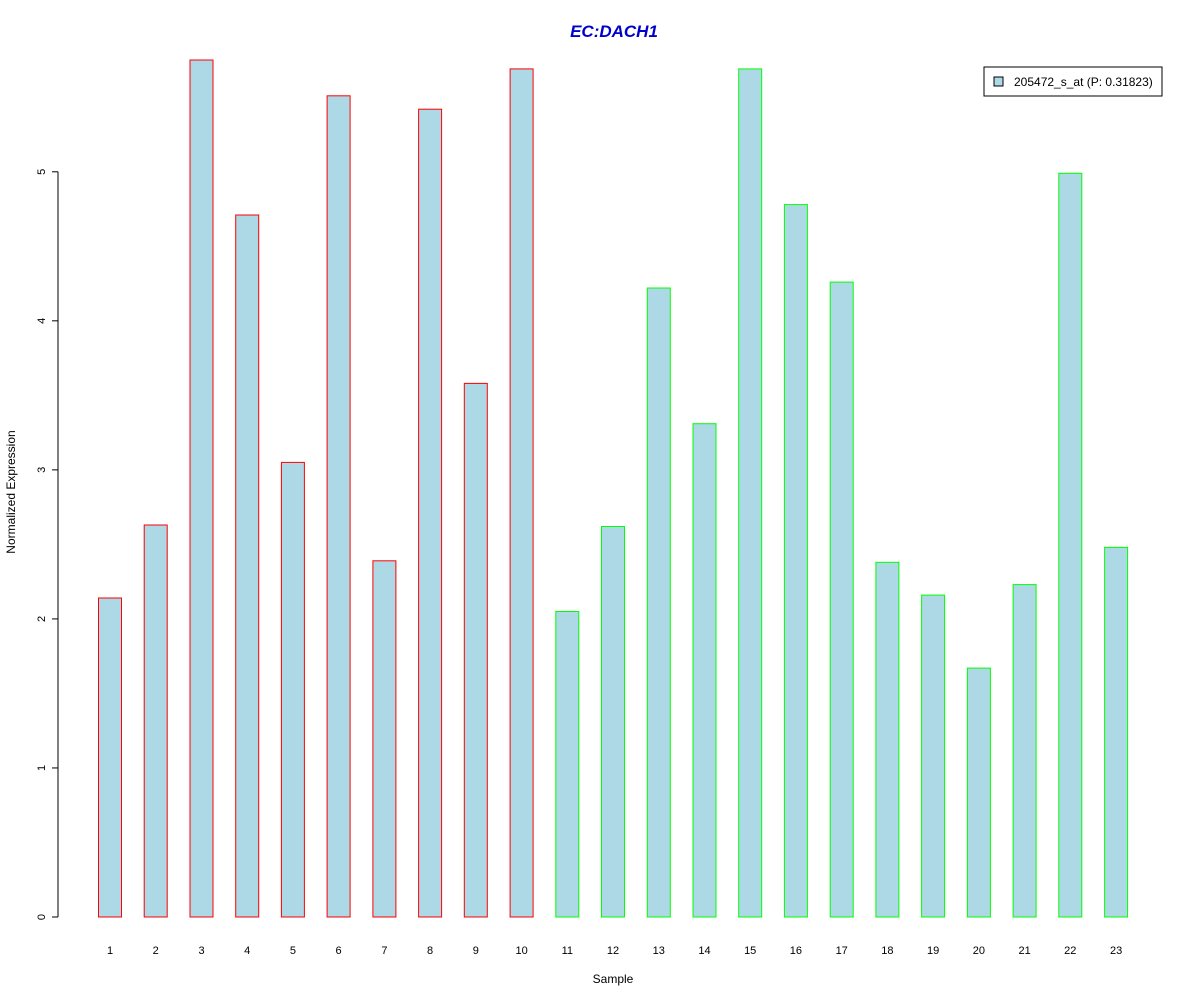  I want to click on y-tick-label: 0, so click(42, 917).